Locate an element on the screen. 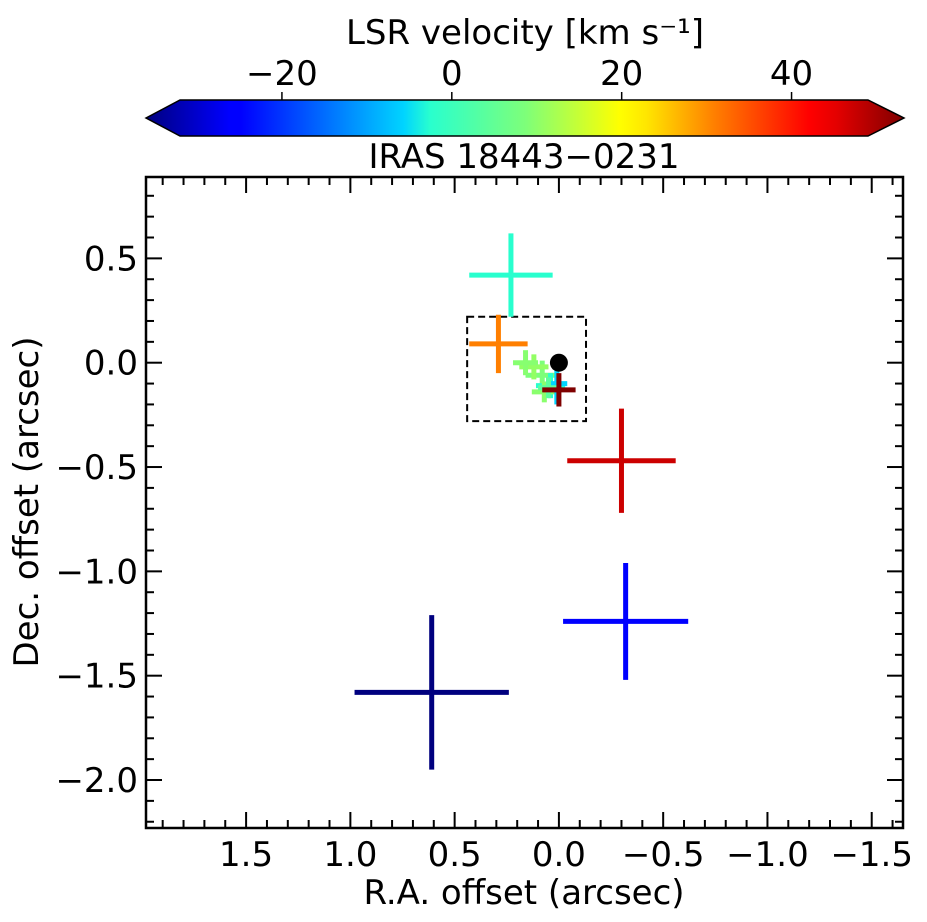  inset-box is located at coordinates (527, 369).